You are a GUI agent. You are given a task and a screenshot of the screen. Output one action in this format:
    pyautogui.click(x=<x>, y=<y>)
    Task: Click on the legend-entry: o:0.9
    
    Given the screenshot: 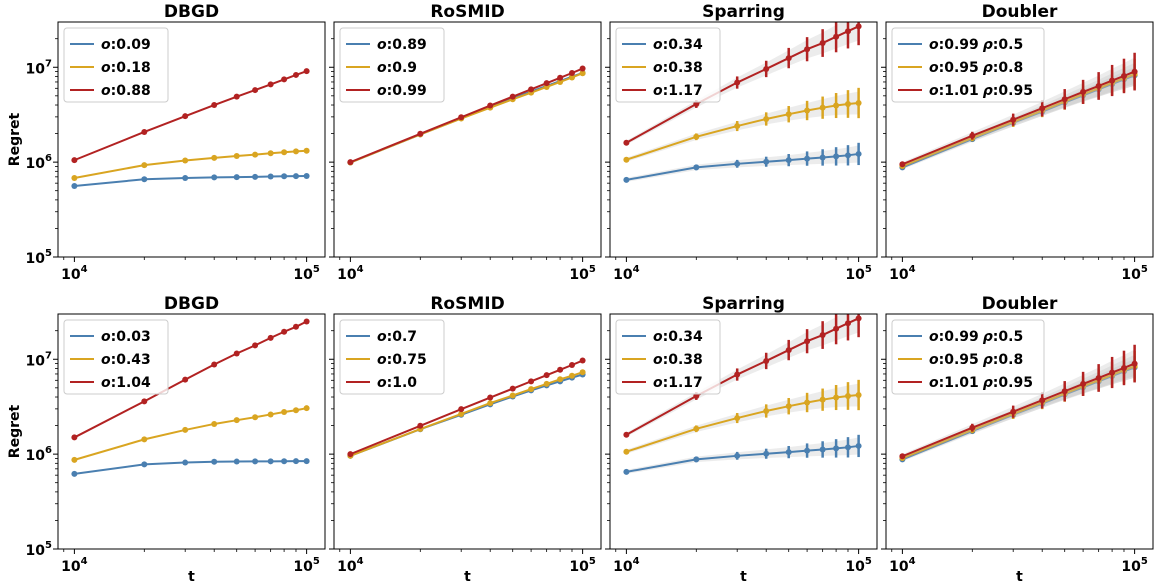 What is the action you would take?
    pyautogui.click(x=397, y=68)
    